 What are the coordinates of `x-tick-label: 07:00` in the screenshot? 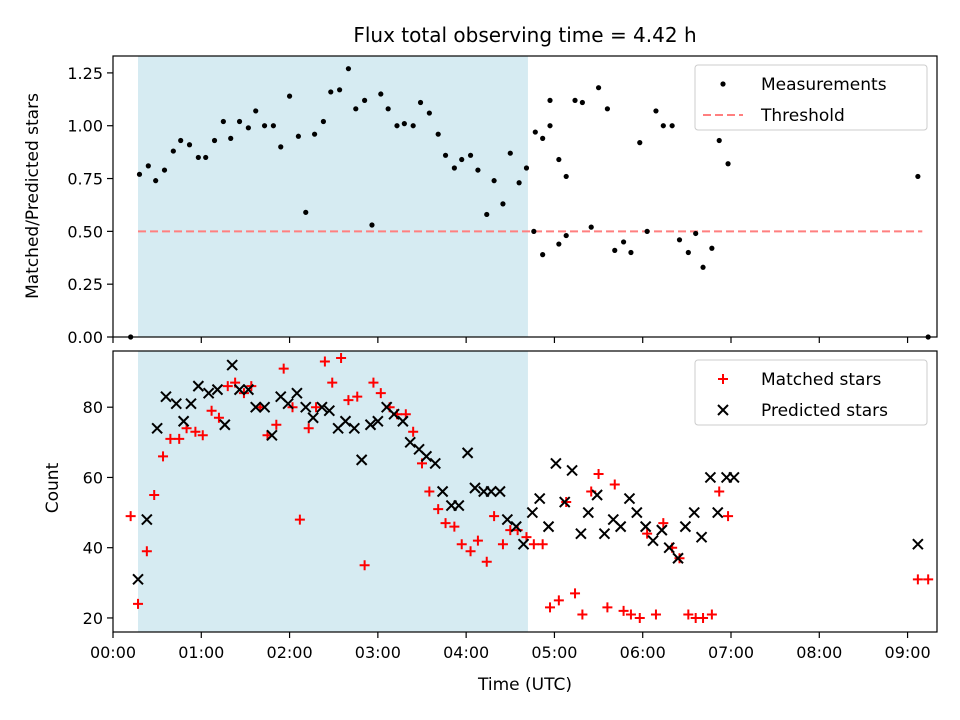 It's located at (731, 652).